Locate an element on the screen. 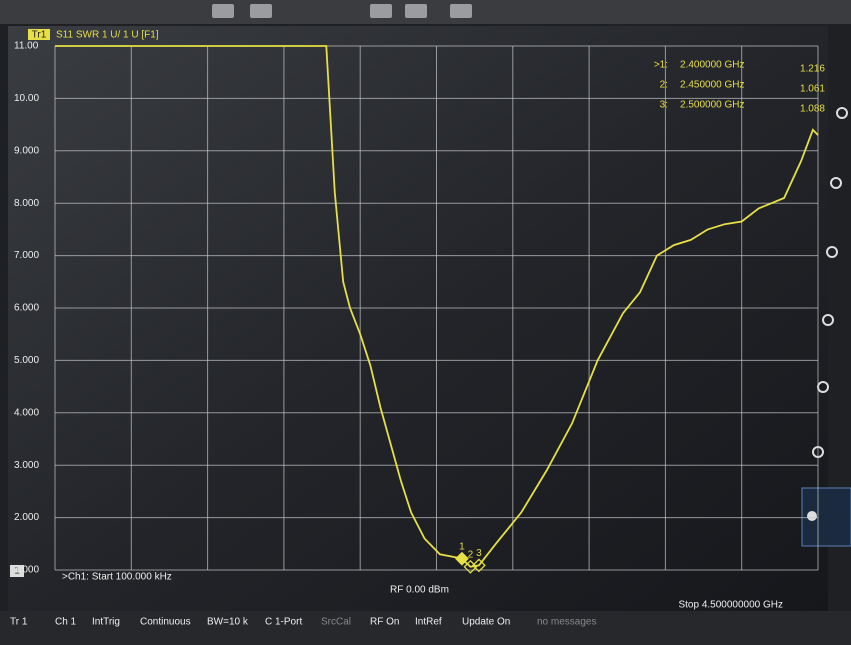  marker-table-label: >1: is located at coordinates (661, 65).